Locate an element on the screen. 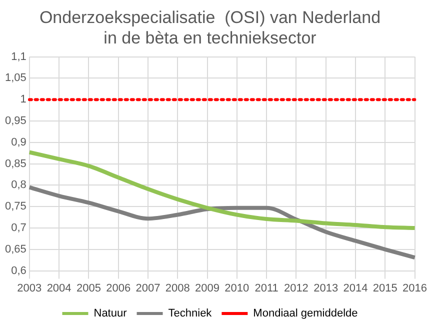  y-tick-label: 0,75 is located at coordinates (15, 206).